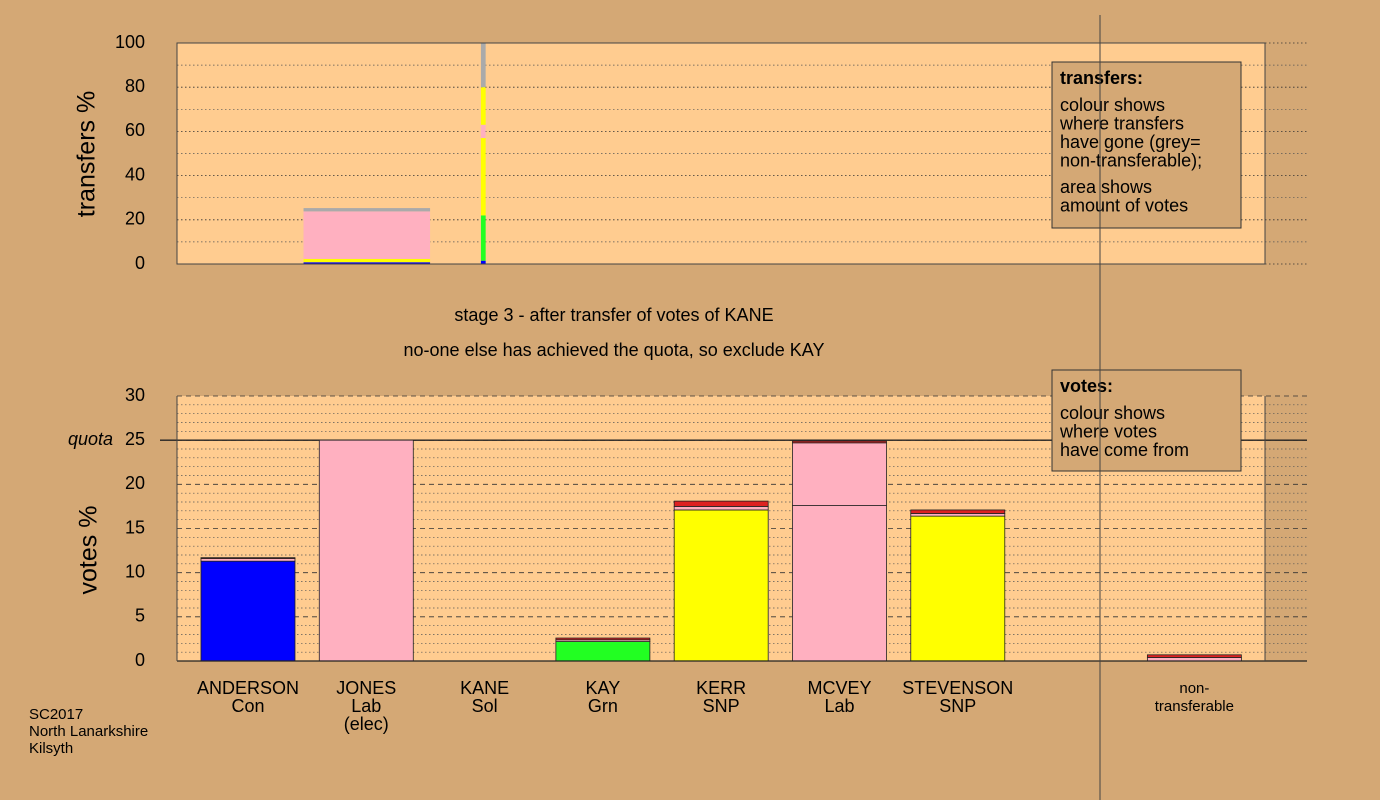 Image resolution: width=1380 pixels, height=800 pixels. Describe the element at coordinates (135, 130) in the screenshot. I see `y-tick-label: 60` at that location.